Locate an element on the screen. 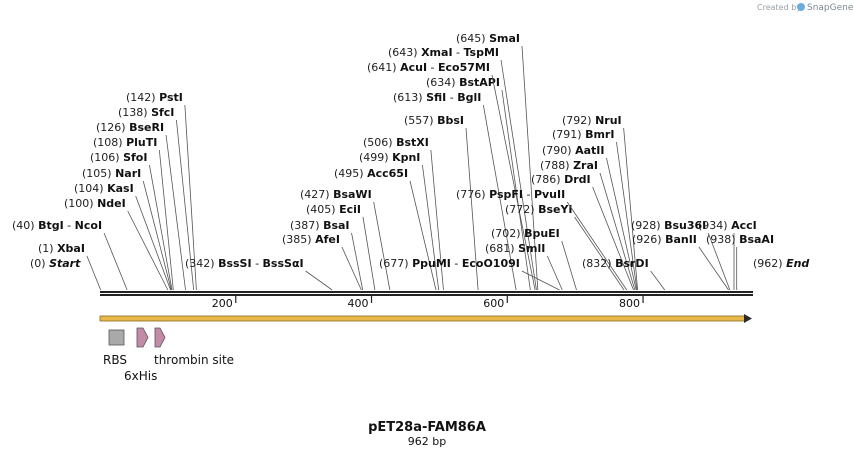 The width and height of the screenshot is (854, 457). site-label: (342) BssSI - BssSαI is located at coordinates (244, 263).